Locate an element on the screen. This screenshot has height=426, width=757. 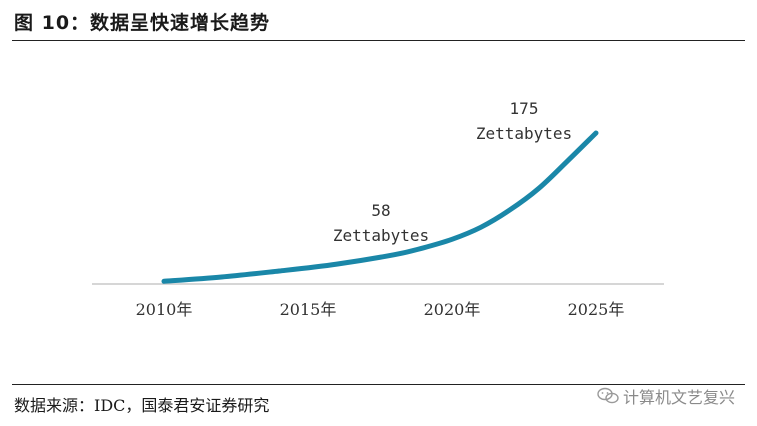
watermark-text: 计算机文艺复兴 is located at coordinates (678, 397).